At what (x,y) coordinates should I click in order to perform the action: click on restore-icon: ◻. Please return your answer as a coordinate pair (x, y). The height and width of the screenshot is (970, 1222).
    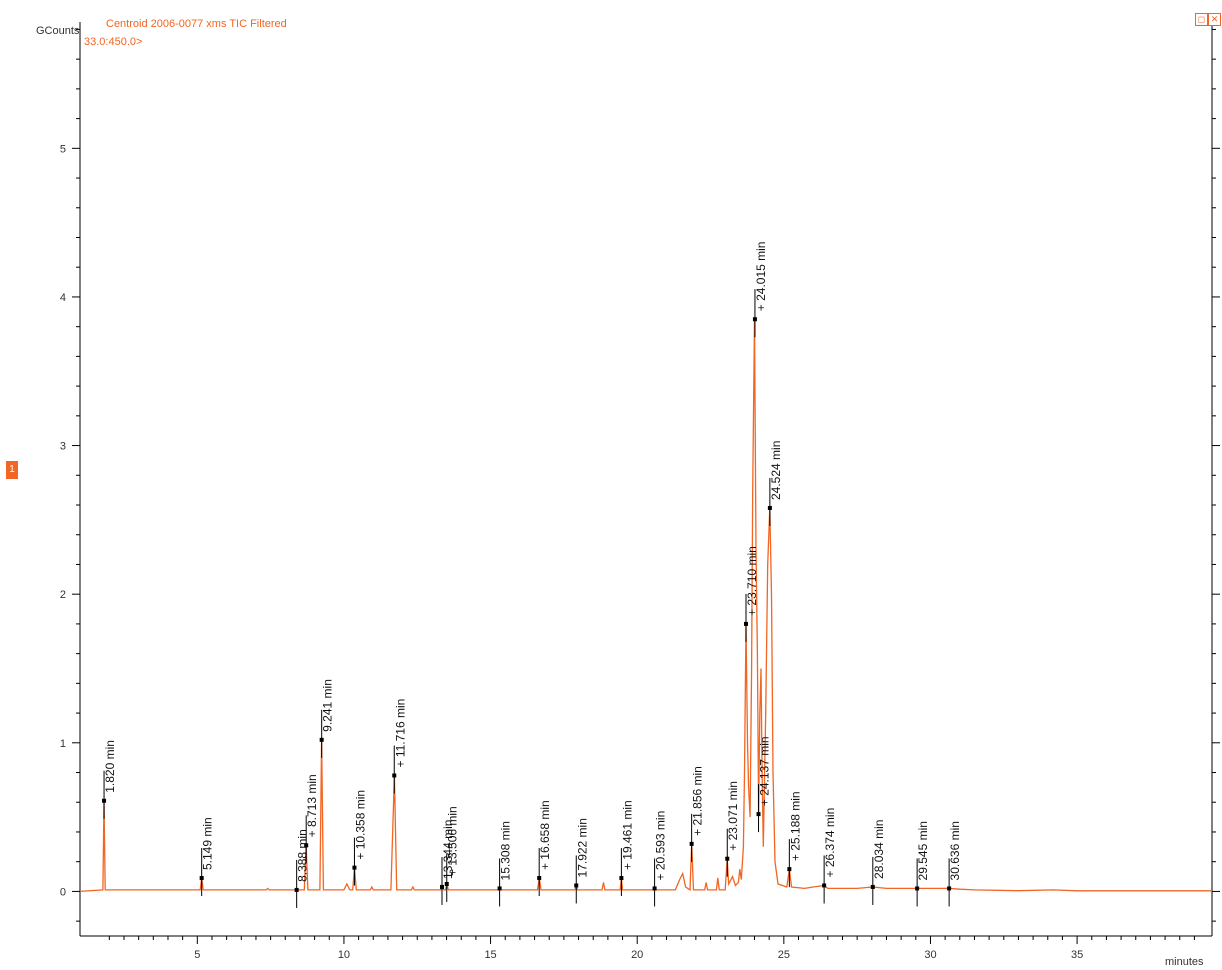
    Looking at the image, I should click on (1201, 19).